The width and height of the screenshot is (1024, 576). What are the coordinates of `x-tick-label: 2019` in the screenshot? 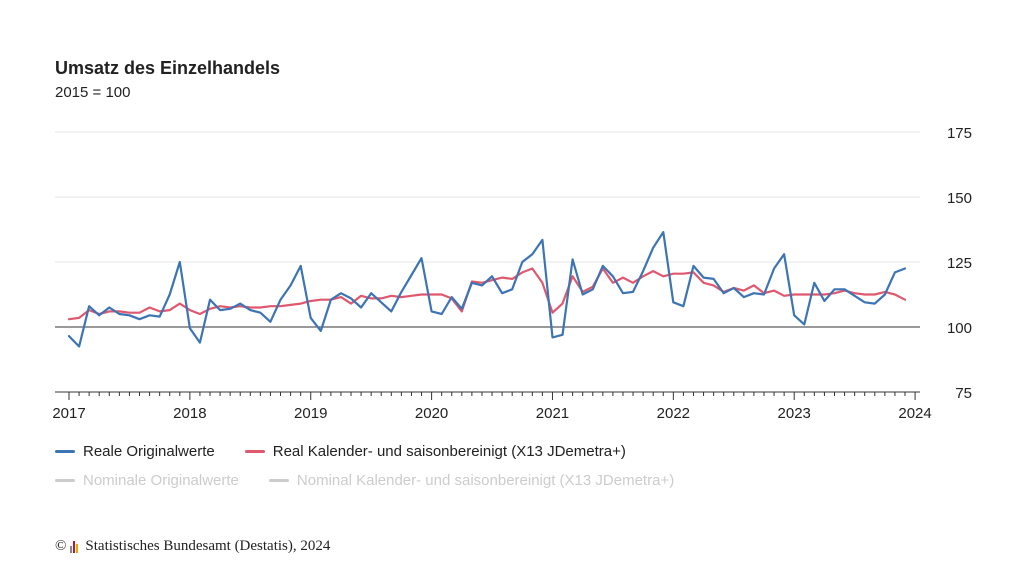 It's located at (310, 413).